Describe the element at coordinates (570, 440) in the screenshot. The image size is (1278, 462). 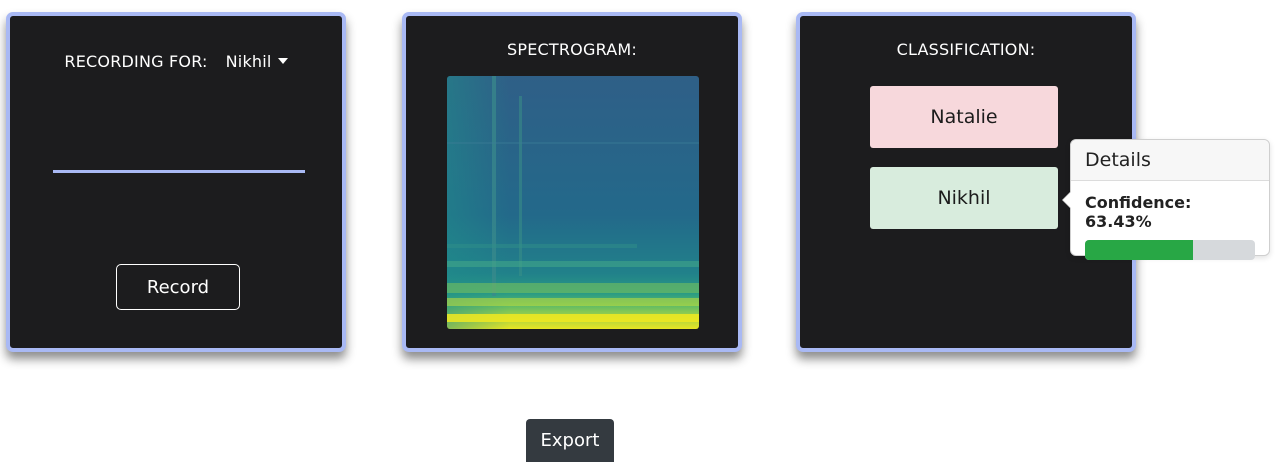
I see `export-button: Export` at that location.